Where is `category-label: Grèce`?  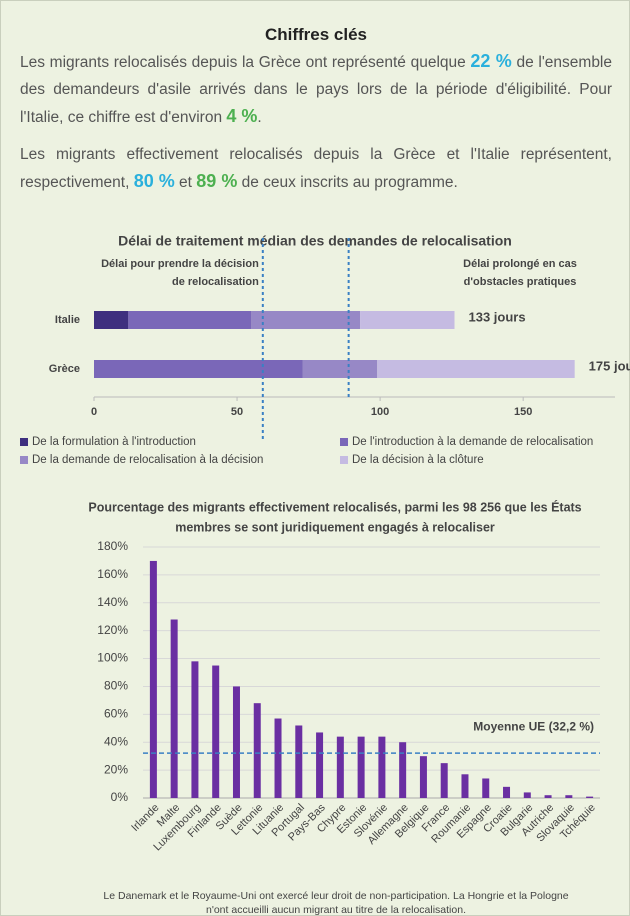 category-label: Grèce is located at coordinates (64, 369).